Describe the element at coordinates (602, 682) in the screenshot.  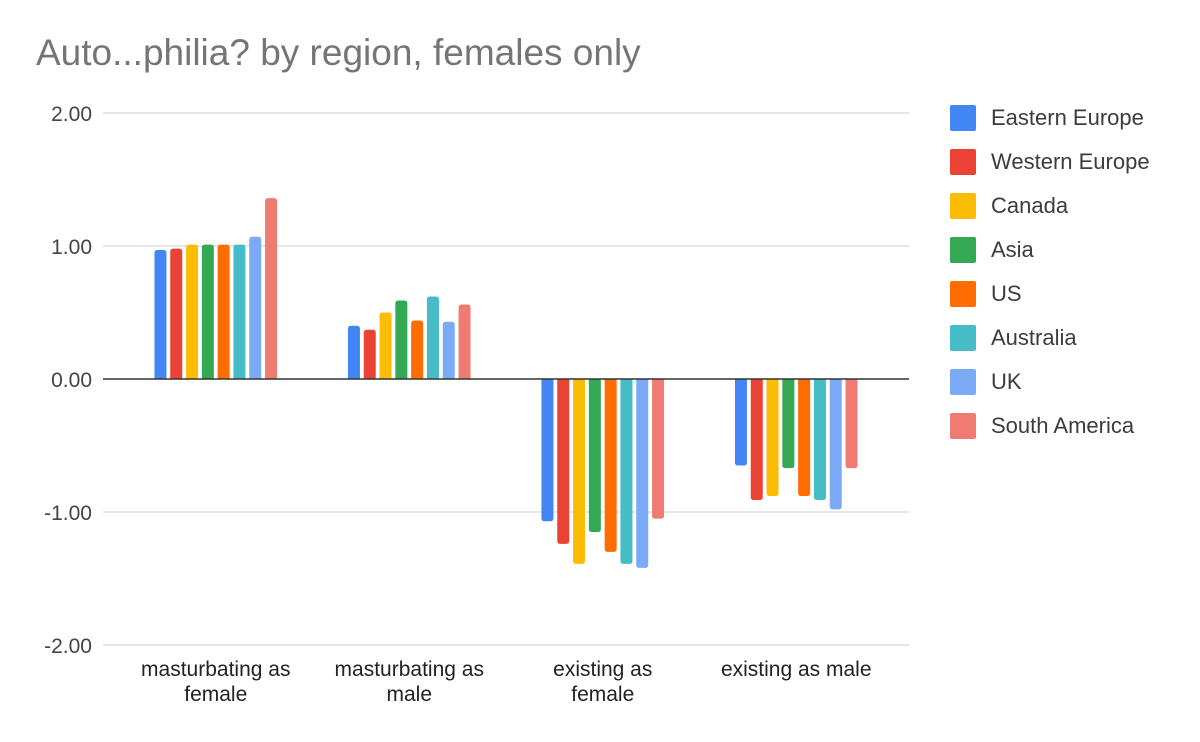
I see `x-category-label: existing as female` at that location.